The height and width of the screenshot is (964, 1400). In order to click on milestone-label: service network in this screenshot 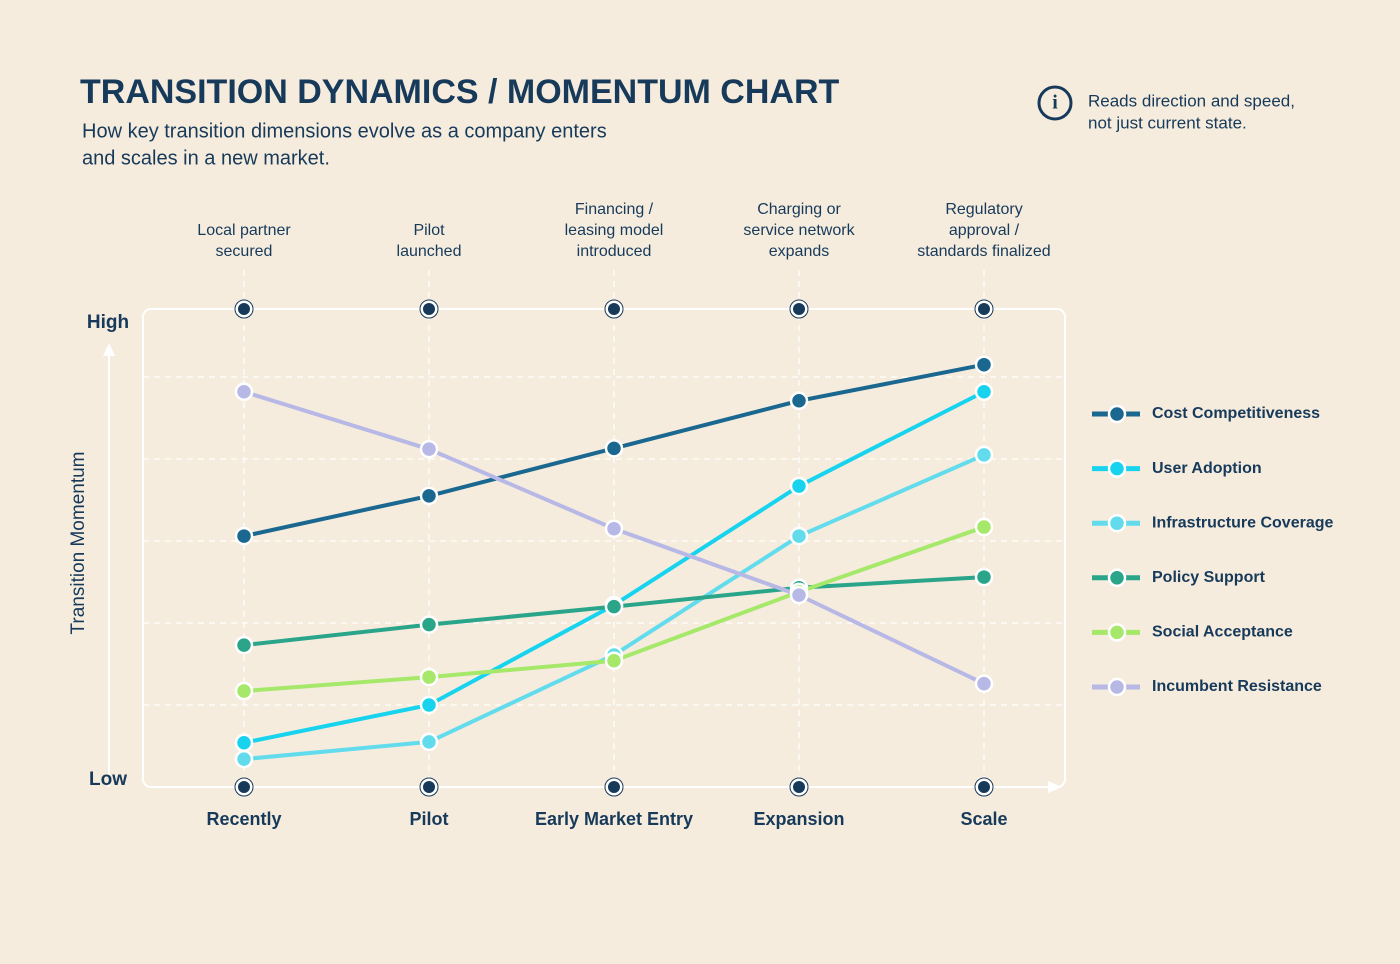, I will do `click(799, 230)`.